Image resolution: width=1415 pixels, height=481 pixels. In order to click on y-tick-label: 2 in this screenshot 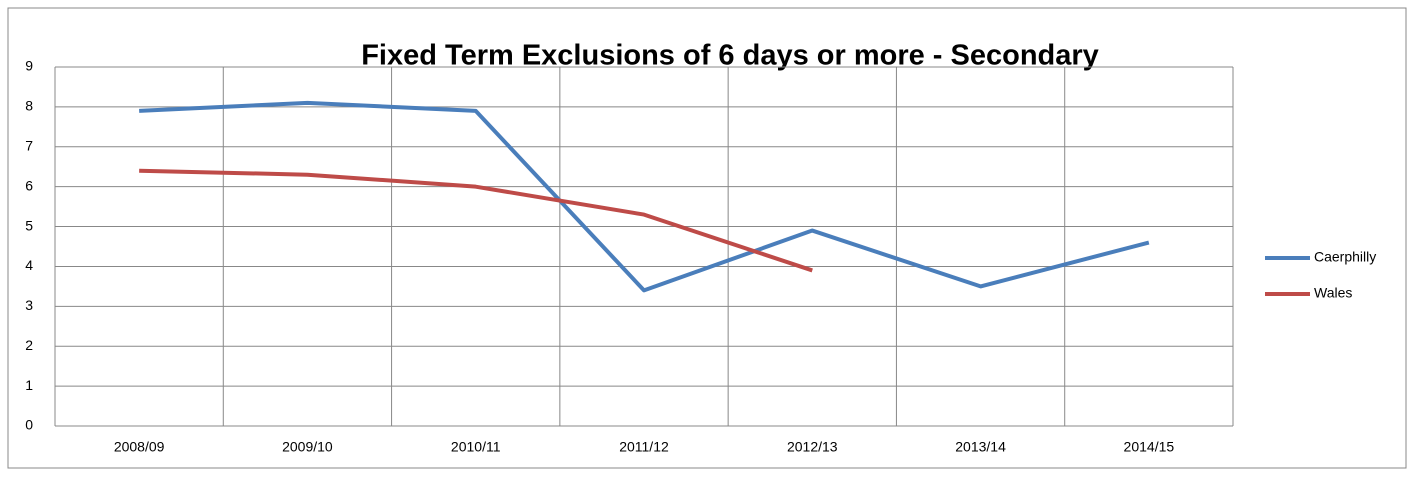, I will do `click(29, 345)`.